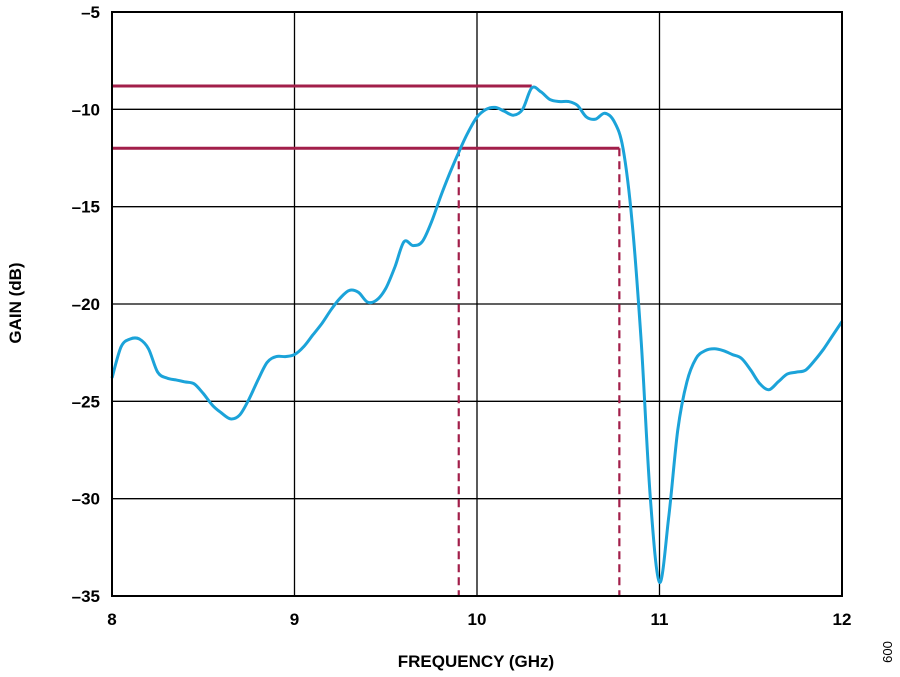 Image resolution: width=900 pixels, height=677 pixels. I want to click on x-tick-label: 8, so click(111, 619).